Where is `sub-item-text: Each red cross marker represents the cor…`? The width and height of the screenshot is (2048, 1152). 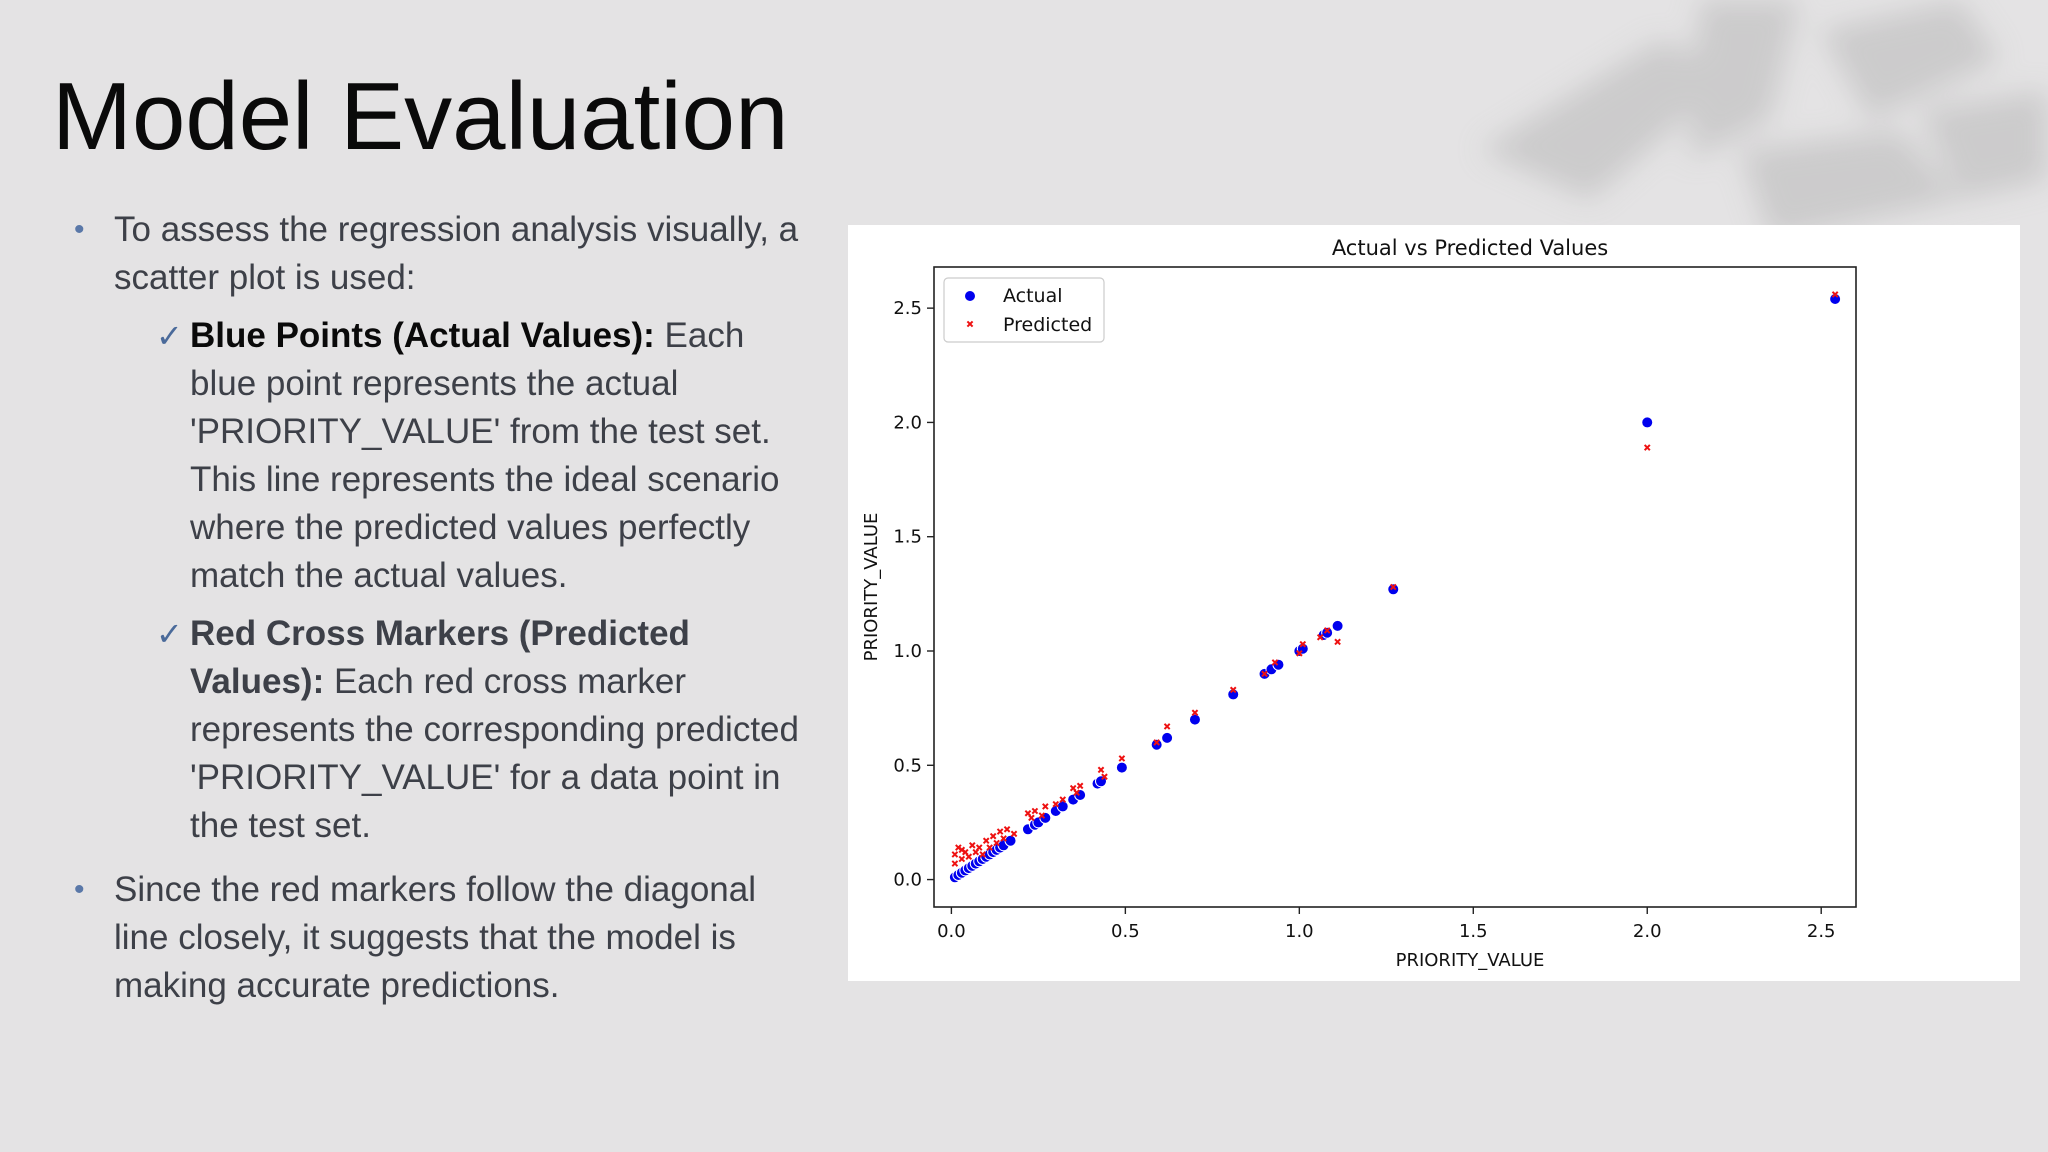 sub-item-text: Each red cross marker represents the cor… is located at coordinates (494, 753).